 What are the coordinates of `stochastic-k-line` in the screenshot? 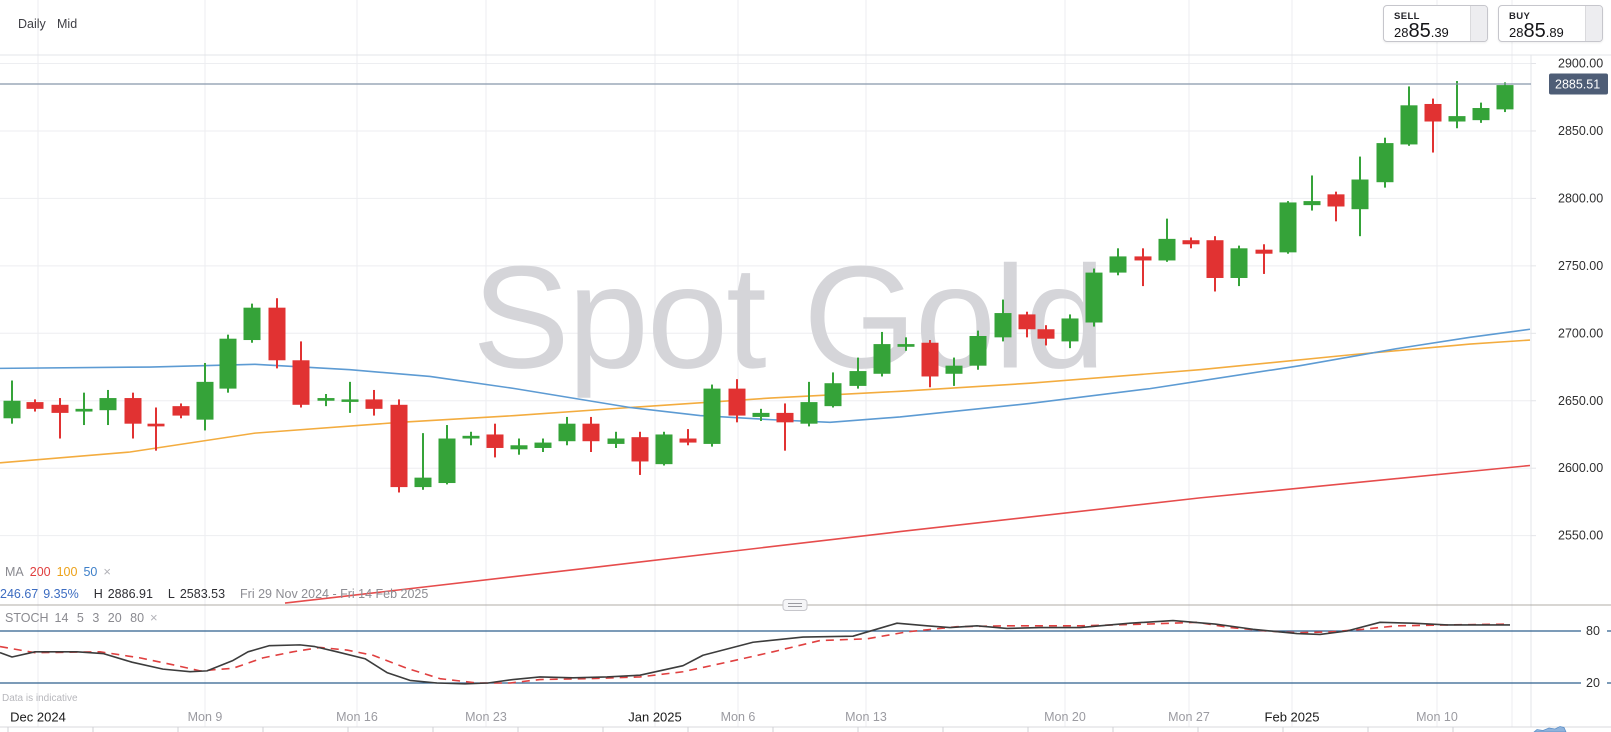 It's located at (755, 652).